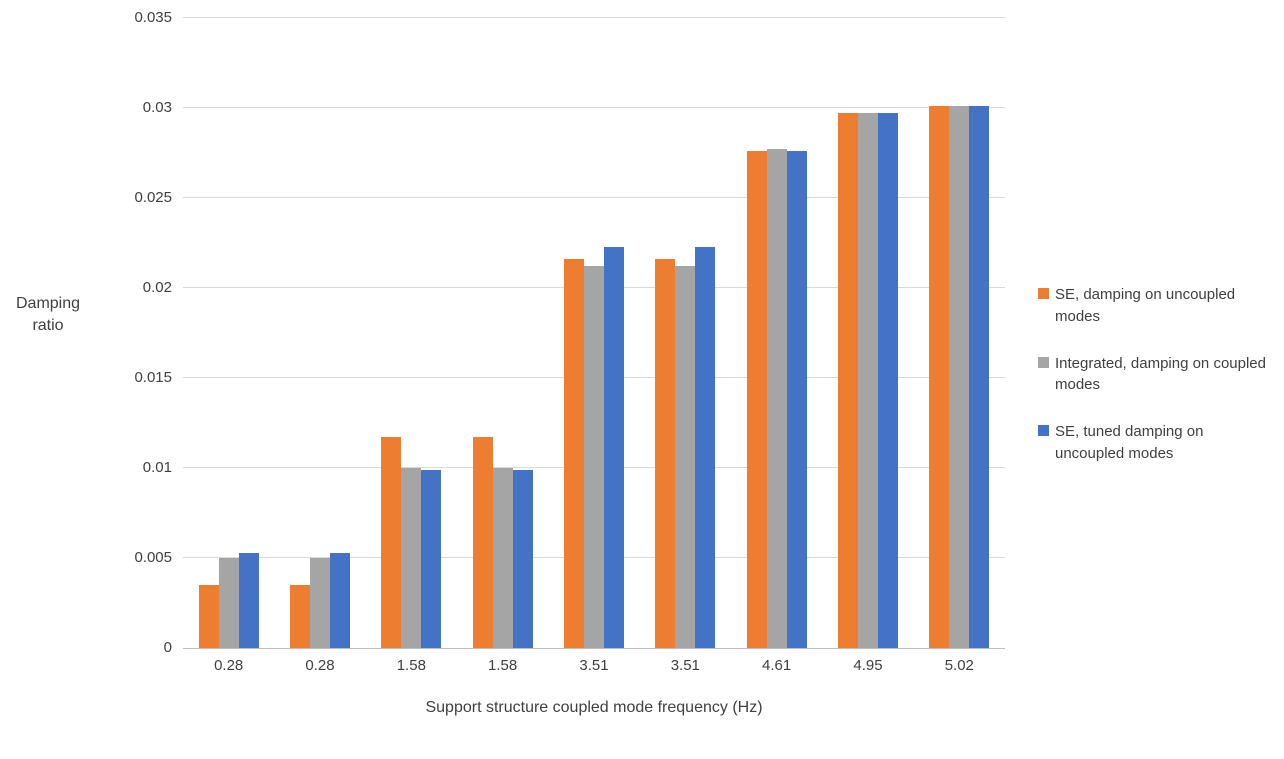 The image size is (1284, 759). I want to click on y-tick-label: 0.03, so click(157, 107).